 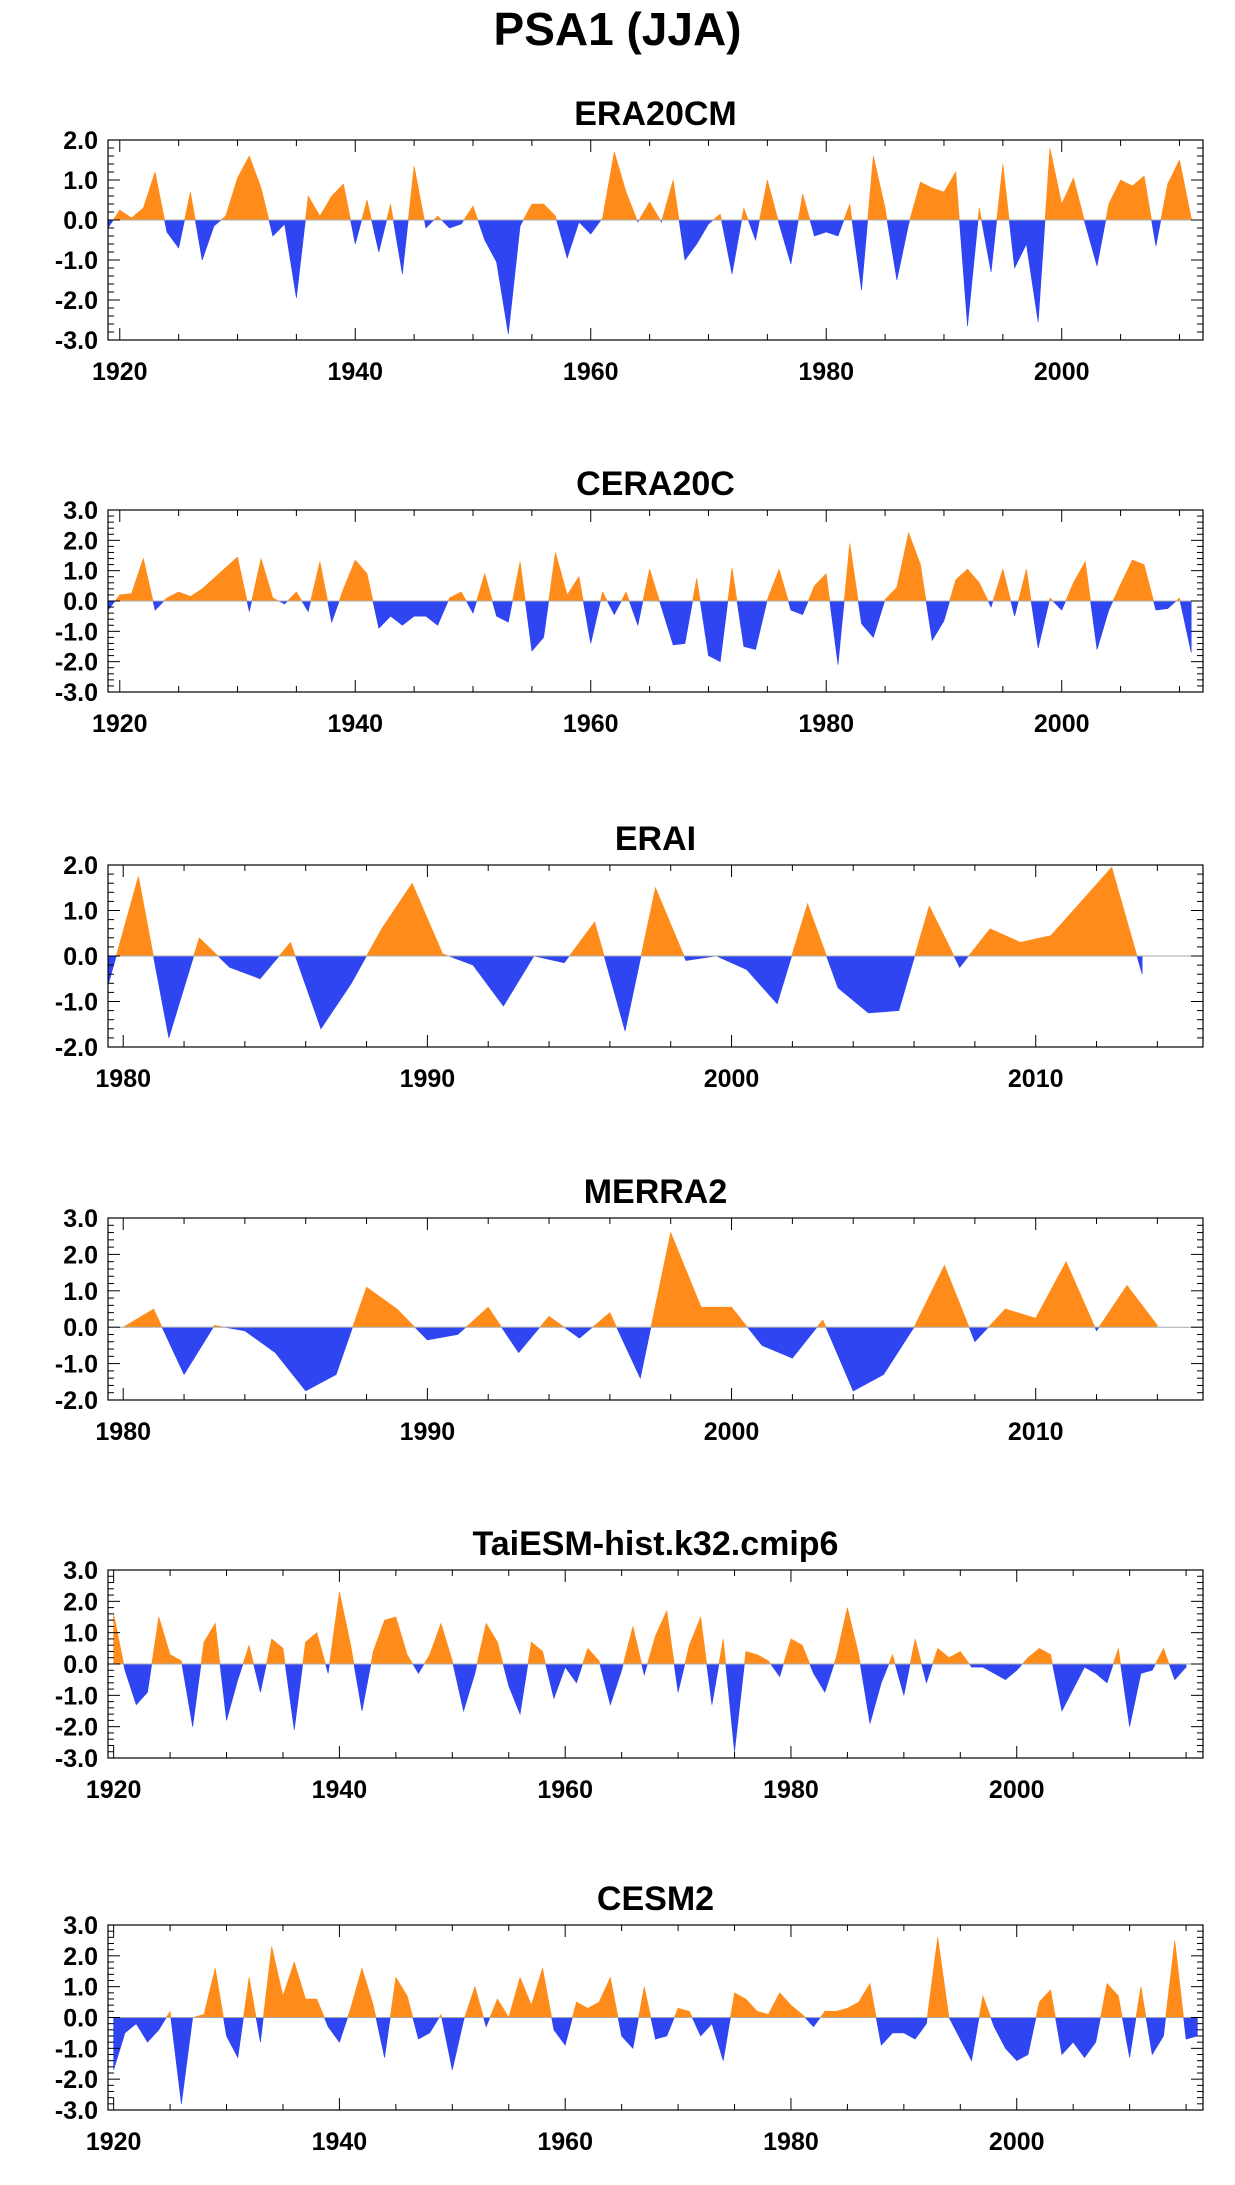 What do you see at coordinates (655, 240) in the screenshot?
I see `plot-frame` at bounding box center [655, 240].